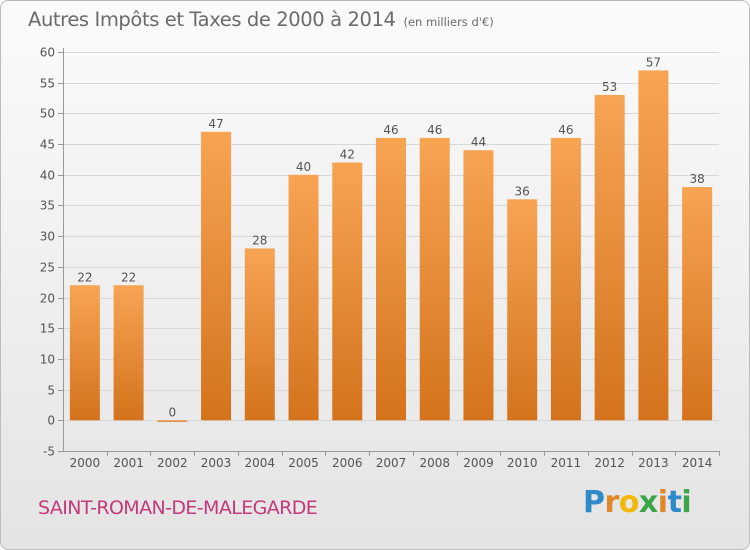  What do you see at coordinates (51, 391) in the screenshot?
I see `y-tick-label: 5` at bounding box center [51, 391].